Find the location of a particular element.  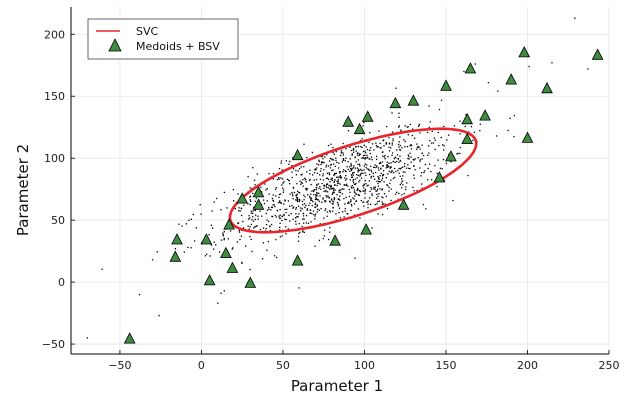

legend: SVC Medoids + BSV is located at coordinates (163, 39).